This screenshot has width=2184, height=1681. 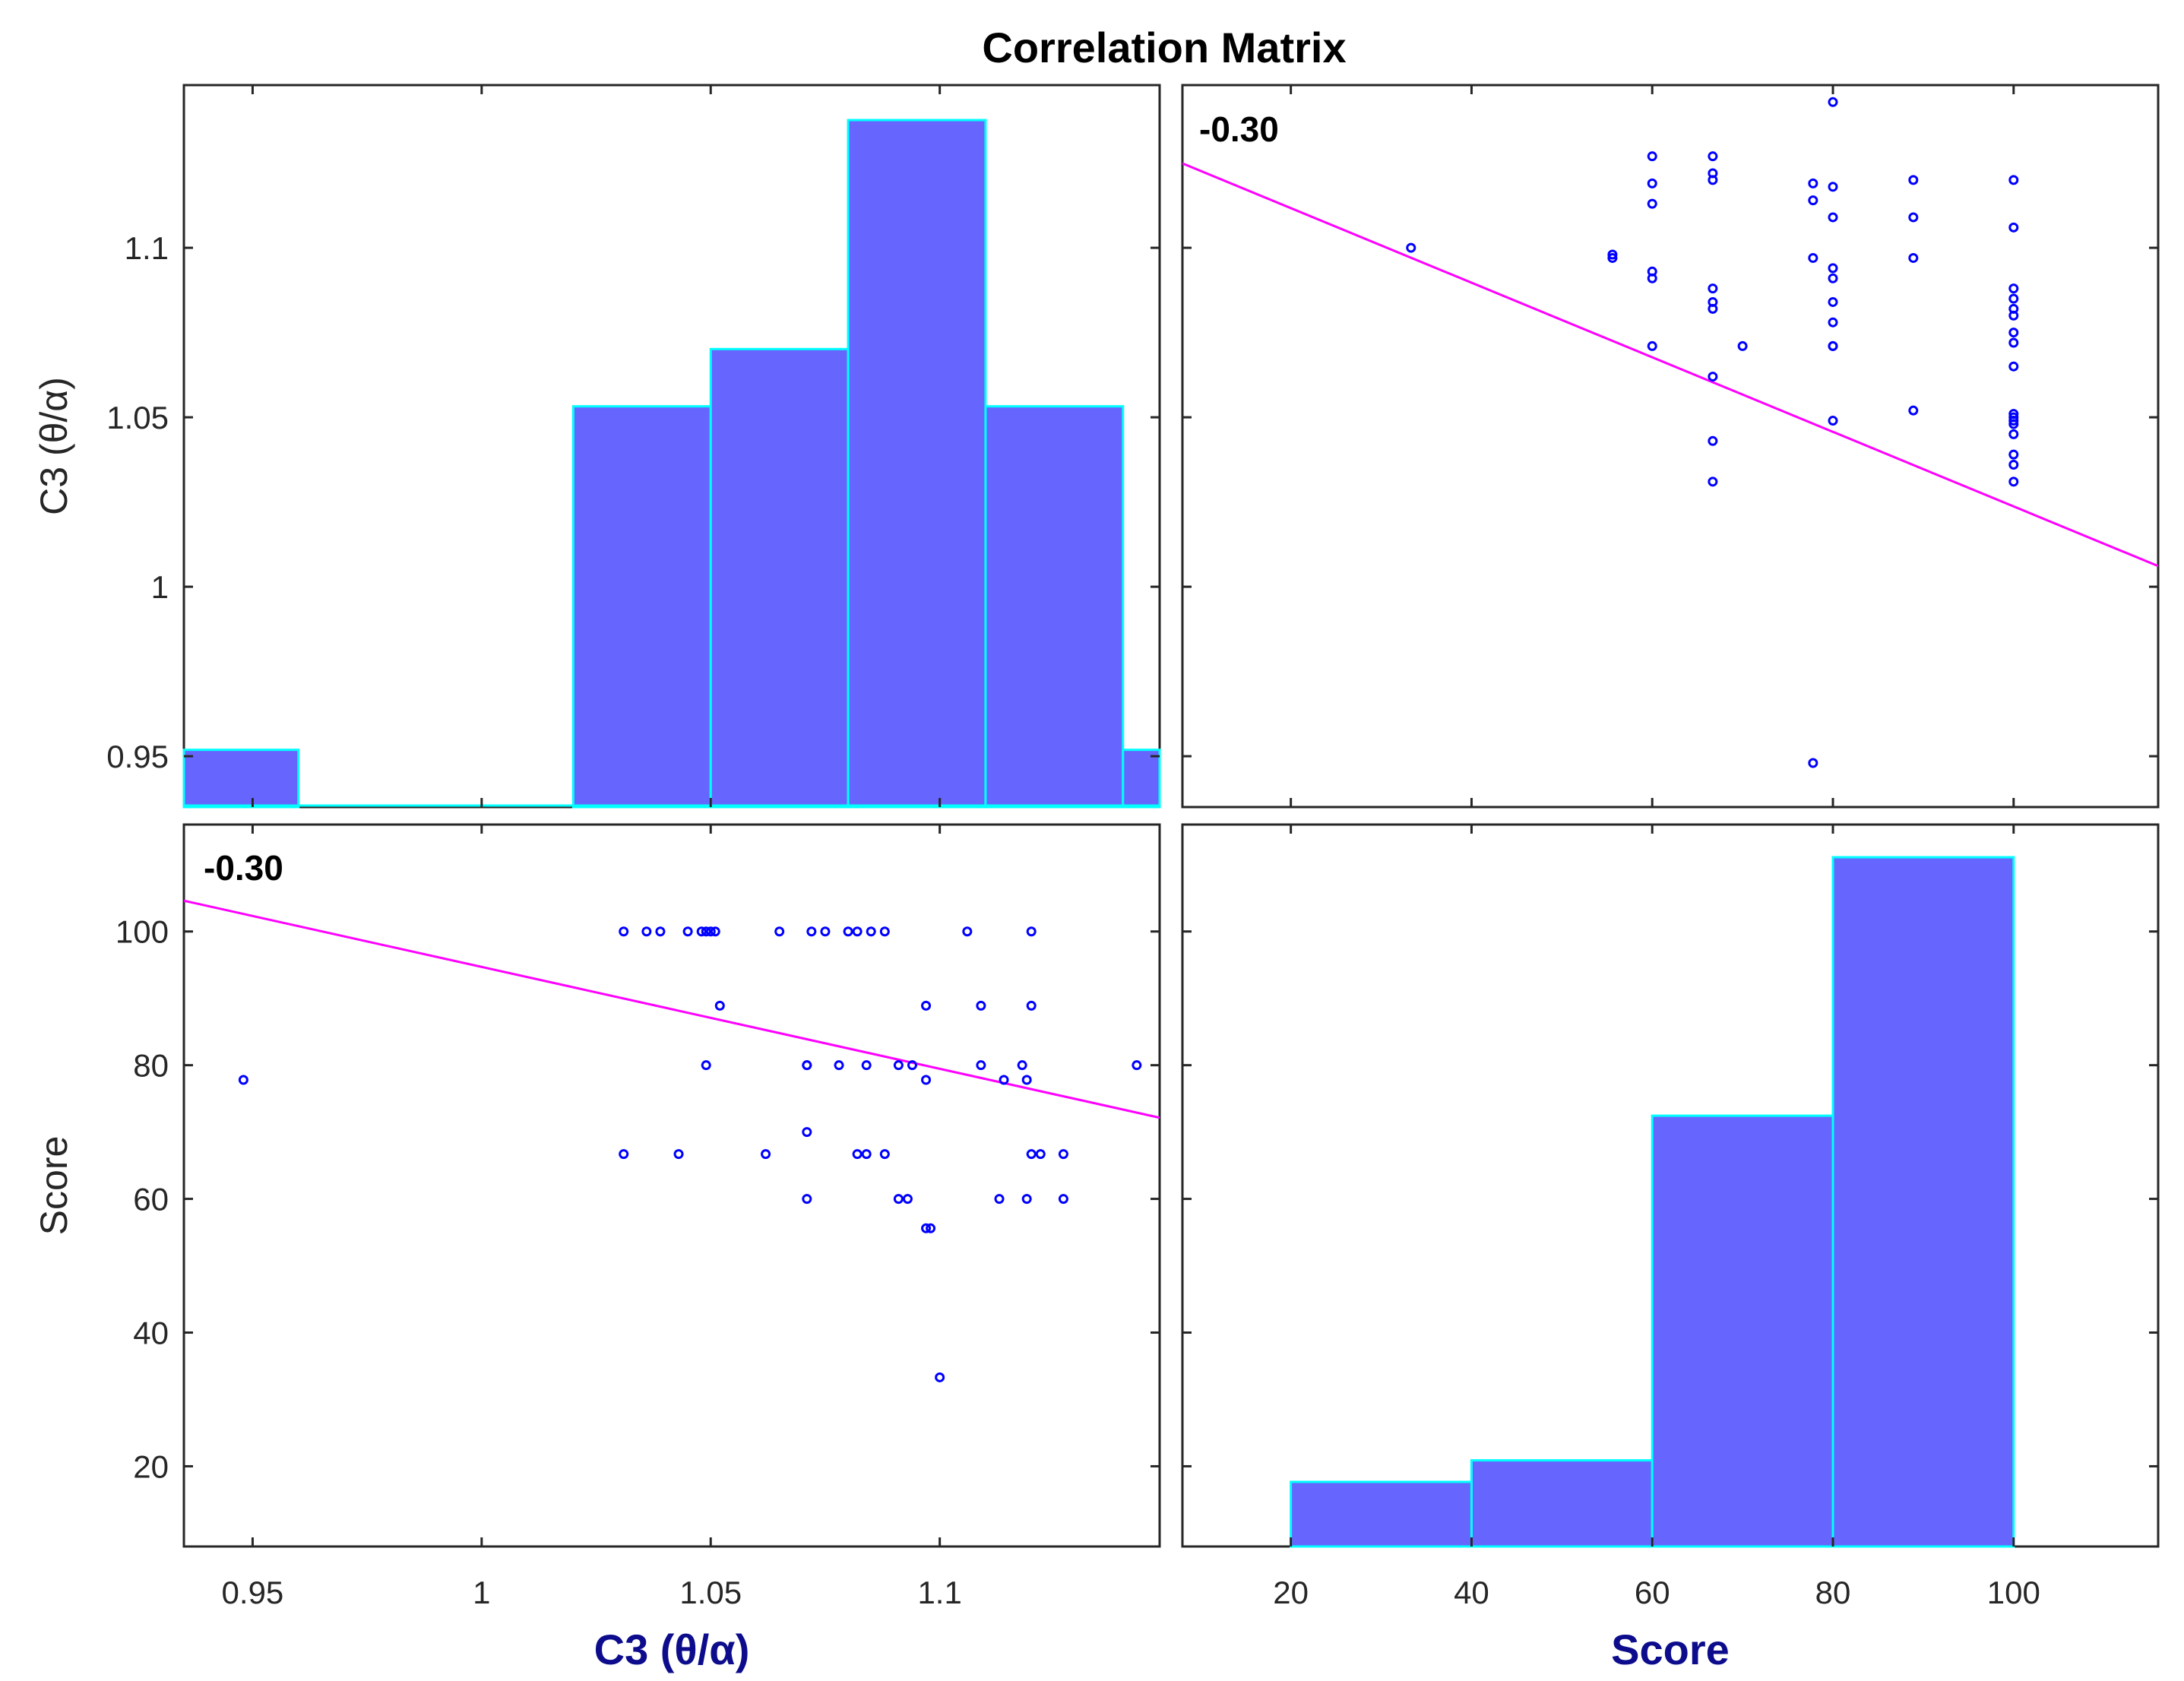 I want to click on scatter-score-vs-c3-fit-line, so click(x=1670, y=365).